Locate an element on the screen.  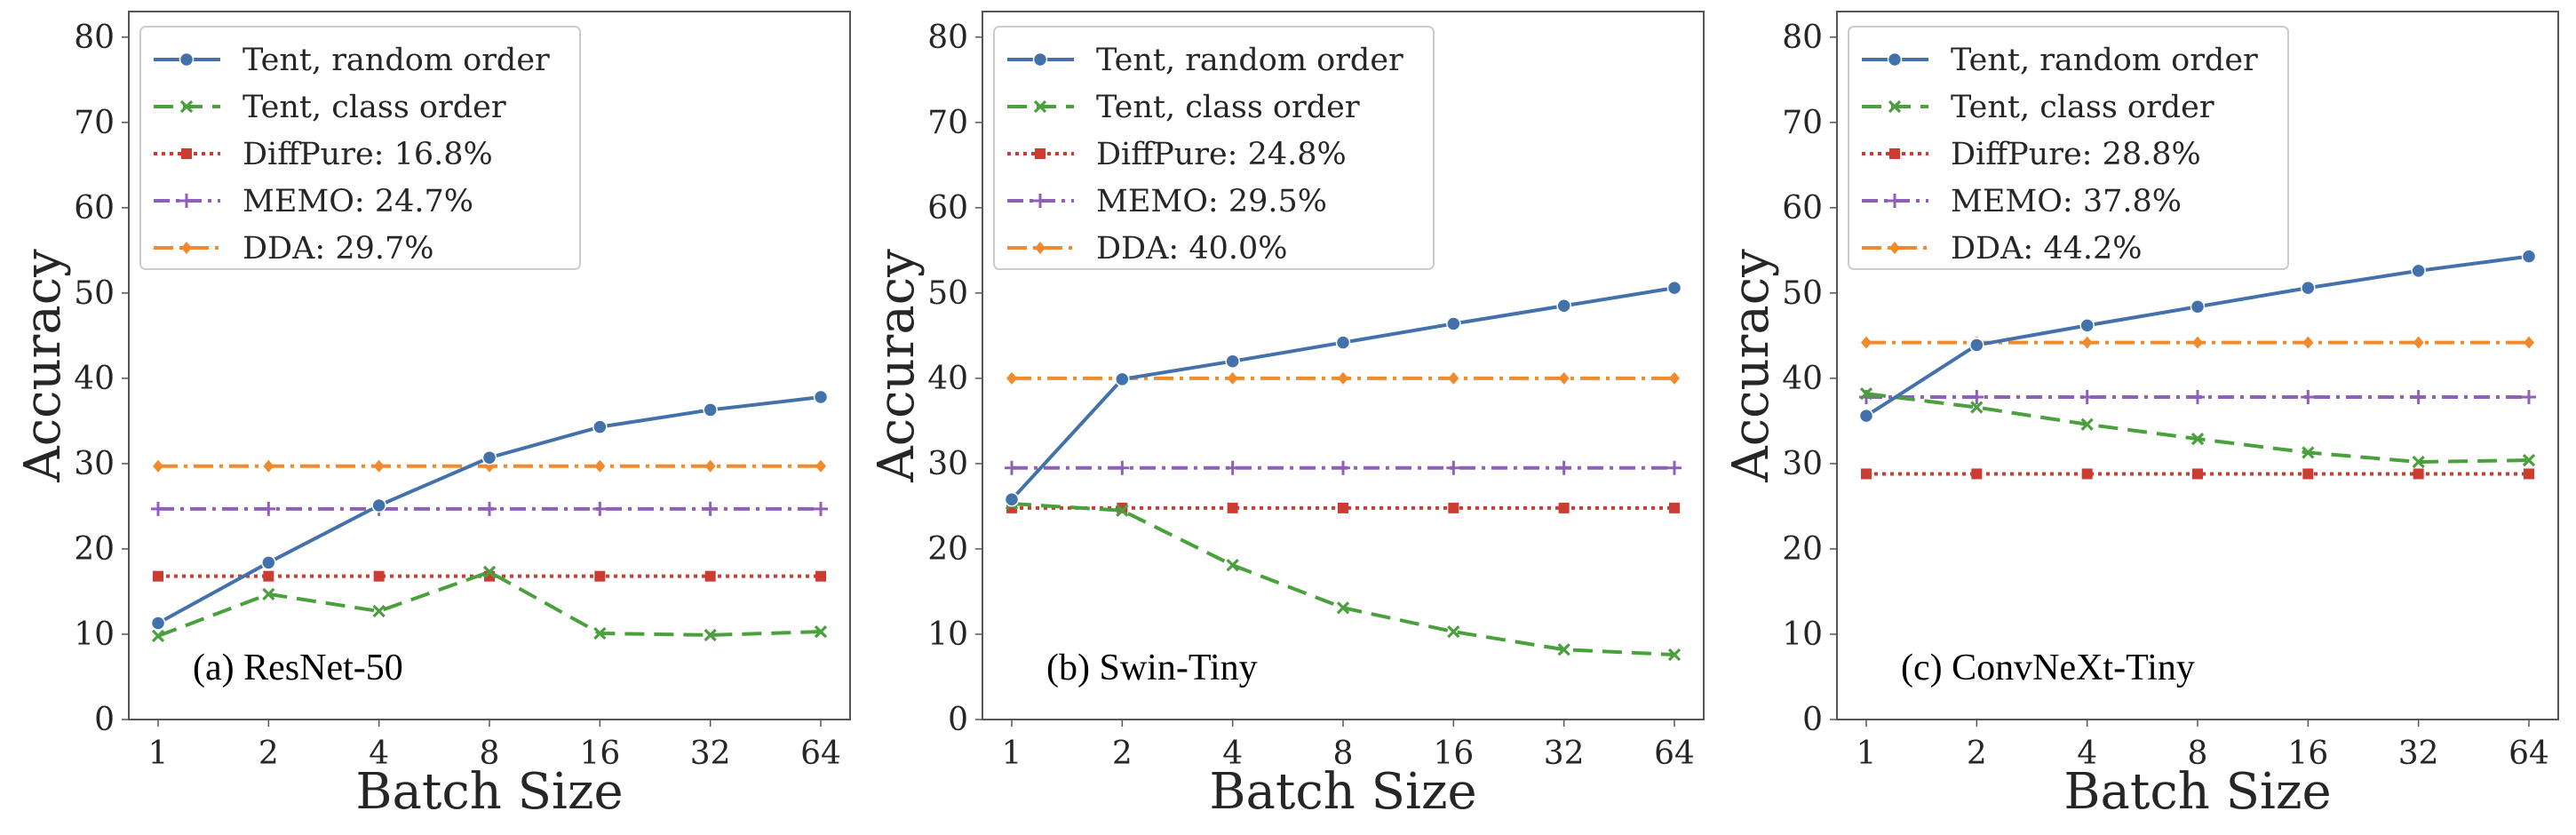
y-tick-label: 10 is located at coordinates (94, 634).